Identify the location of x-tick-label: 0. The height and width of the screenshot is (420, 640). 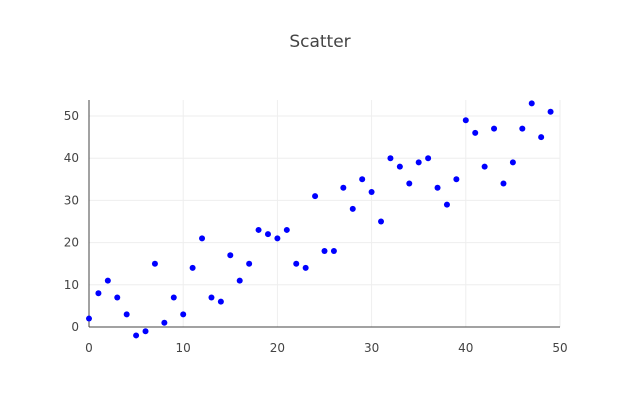
(89, 348).